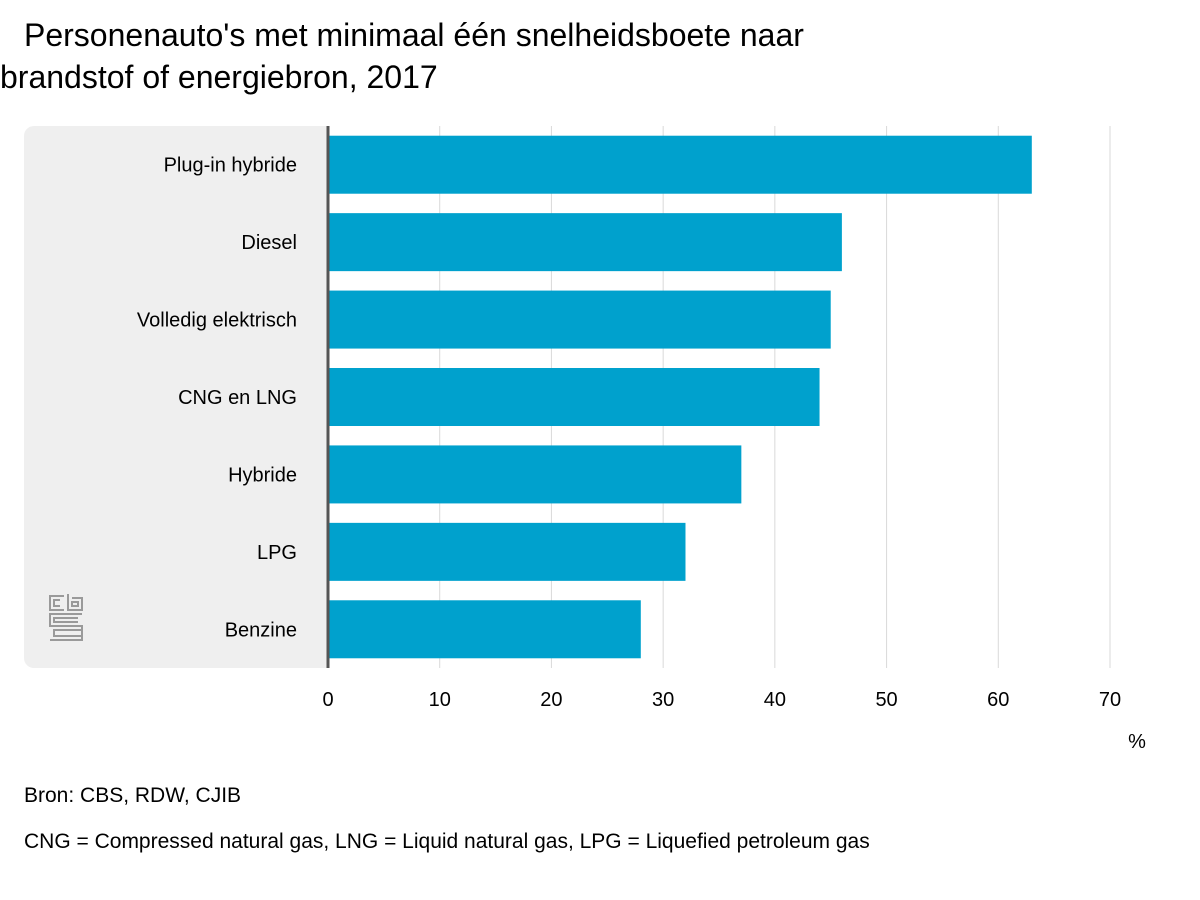 Image resolution: width=1200 pixels, height=900 pixels. Describe the element at coordinates (886, 700) in the screenshot. I see `x-tick-label: 50` at that location.